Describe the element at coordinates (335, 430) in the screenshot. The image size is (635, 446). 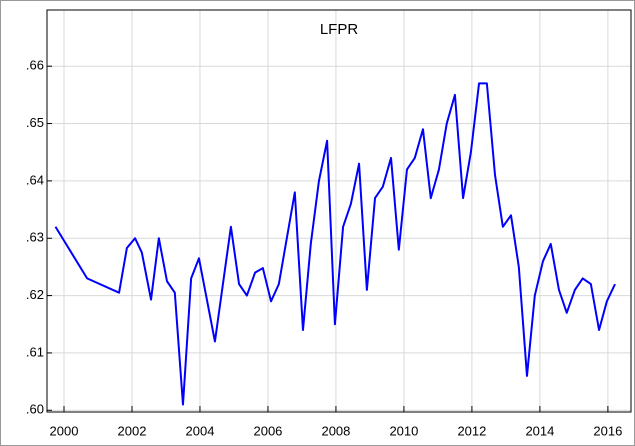
I see `x-tick-label: 2008` at that location.